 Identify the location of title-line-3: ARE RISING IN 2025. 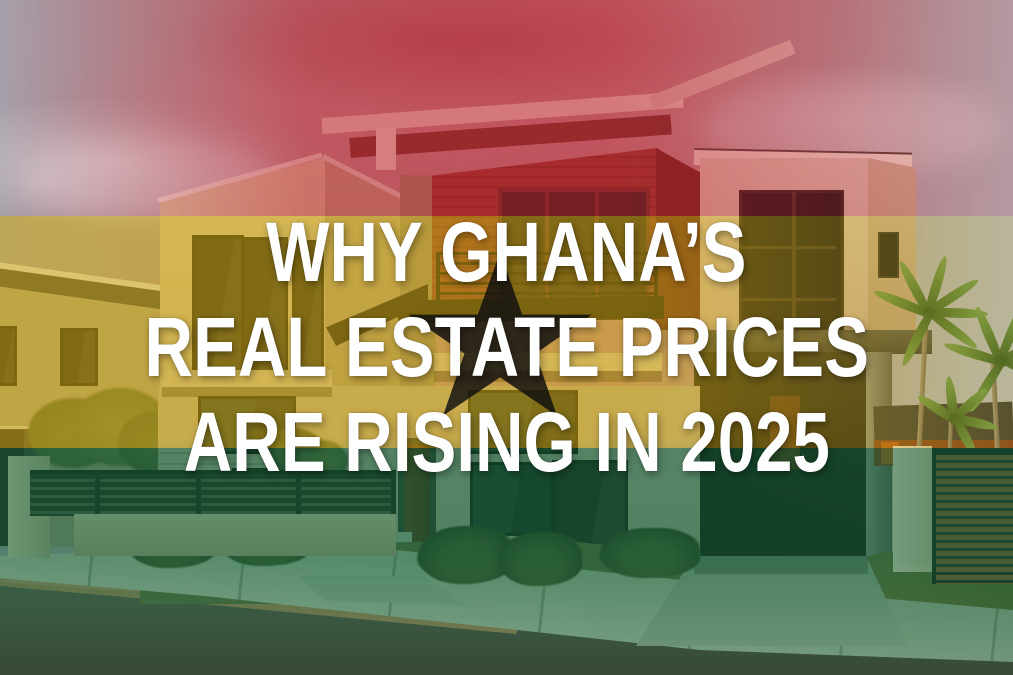
(506, 442).